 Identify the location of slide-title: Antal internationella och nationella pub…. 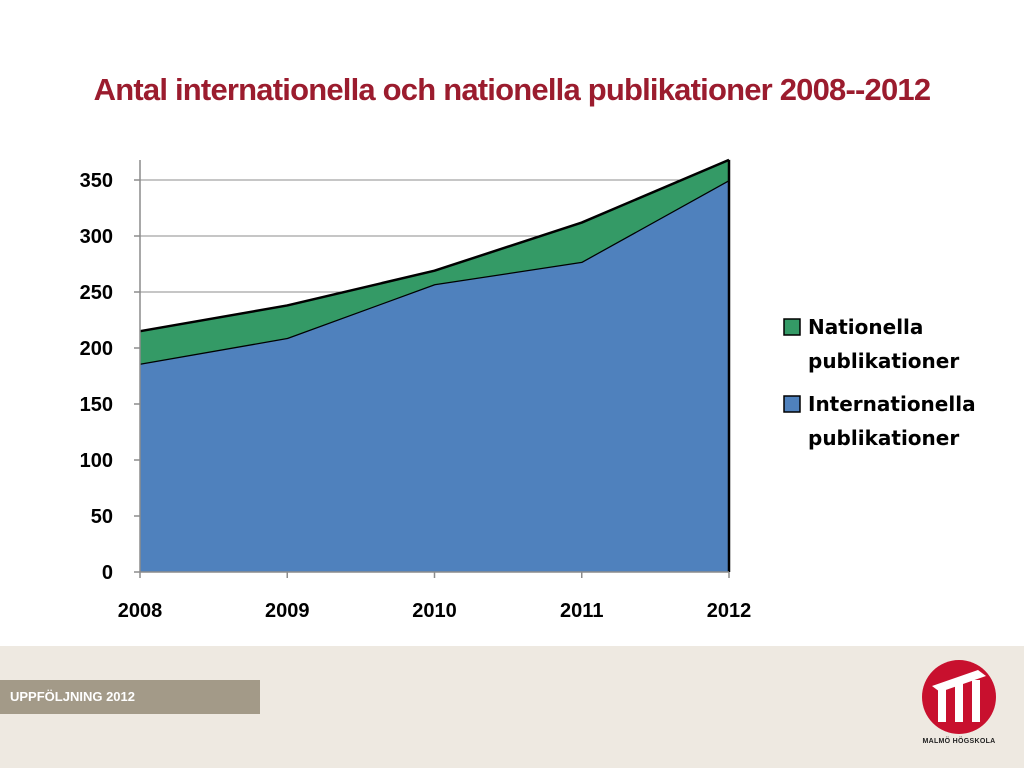
(512, 89).